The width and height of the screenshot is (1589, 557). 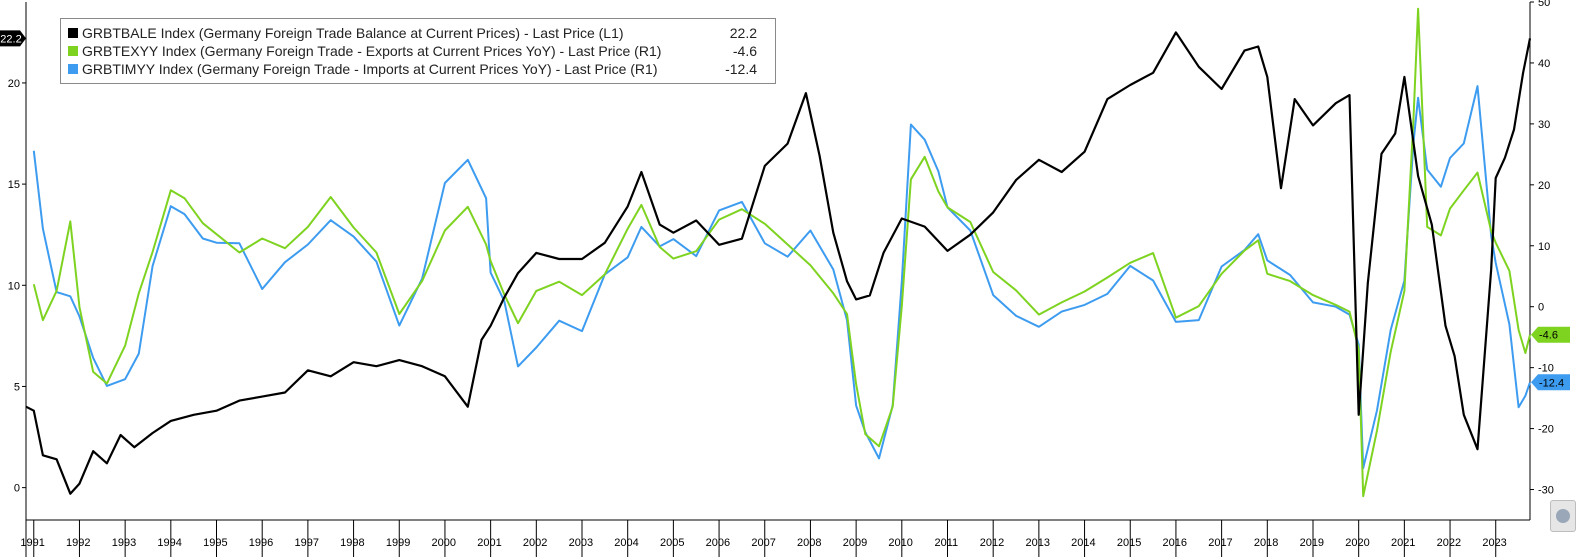 I want to click on last-value-tag-balance, so click(x=13, y=38).